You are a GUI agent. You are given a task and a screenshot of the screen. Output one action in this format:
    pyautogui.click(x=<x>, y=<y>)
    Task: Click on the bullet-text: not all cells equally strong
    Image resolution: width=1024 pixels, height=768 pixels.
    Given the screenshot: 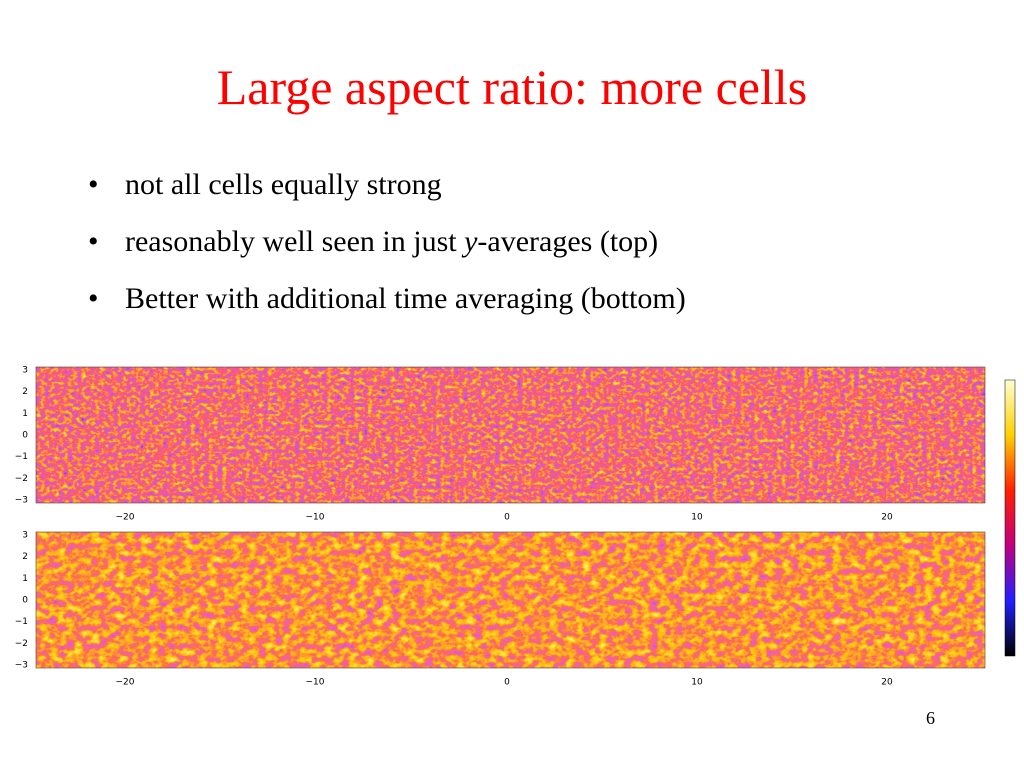 What is the action you would take?
    pyautogui.click(x=283, y=184)
    